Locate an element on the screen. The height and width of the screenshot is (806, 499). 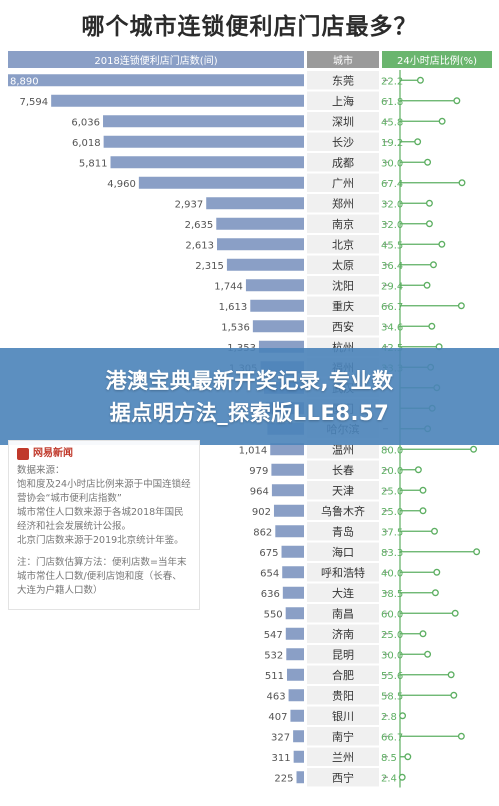
pct-value-label: 40.0 is located at coordinates (392, 573).